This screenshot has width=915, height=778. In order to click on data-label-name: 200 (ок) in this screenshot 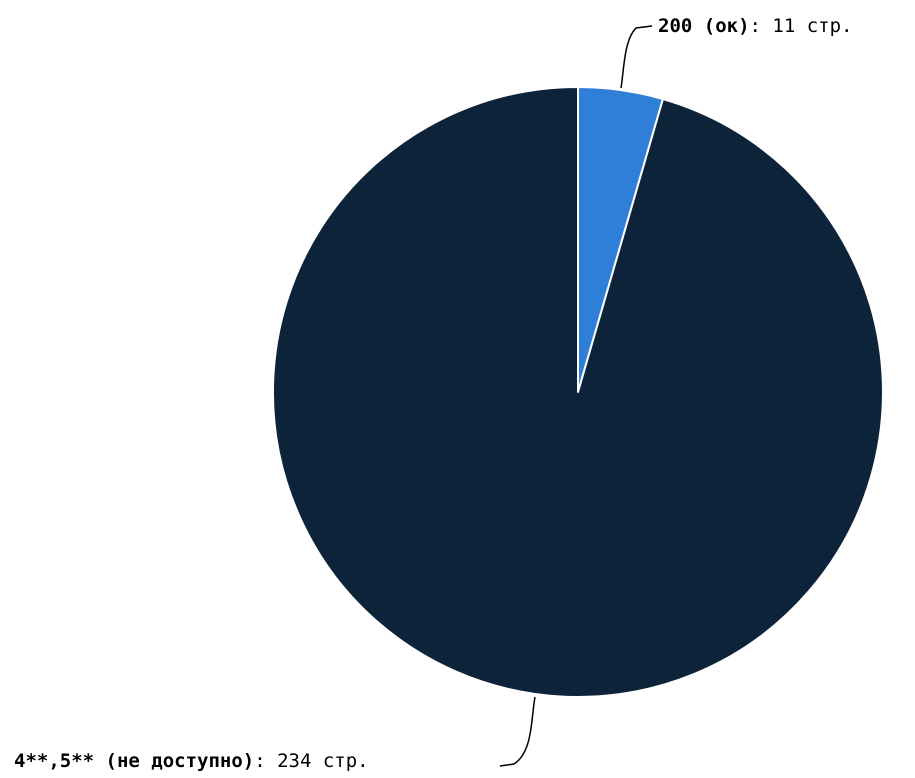, I will do `click(704, 26)`.